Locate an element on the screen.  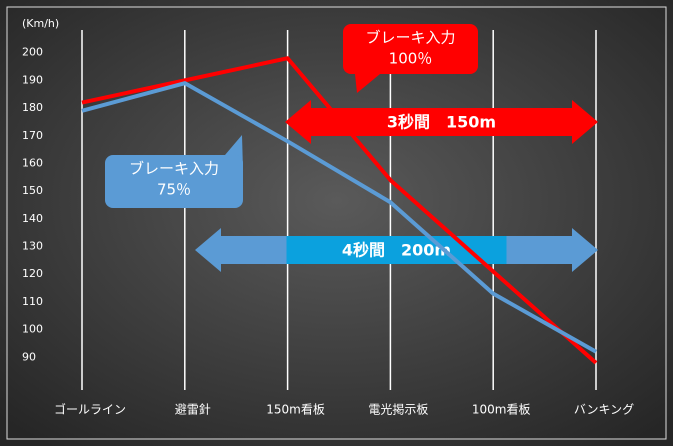
y-tick-label: 190 is located at coordinates (32, 79).